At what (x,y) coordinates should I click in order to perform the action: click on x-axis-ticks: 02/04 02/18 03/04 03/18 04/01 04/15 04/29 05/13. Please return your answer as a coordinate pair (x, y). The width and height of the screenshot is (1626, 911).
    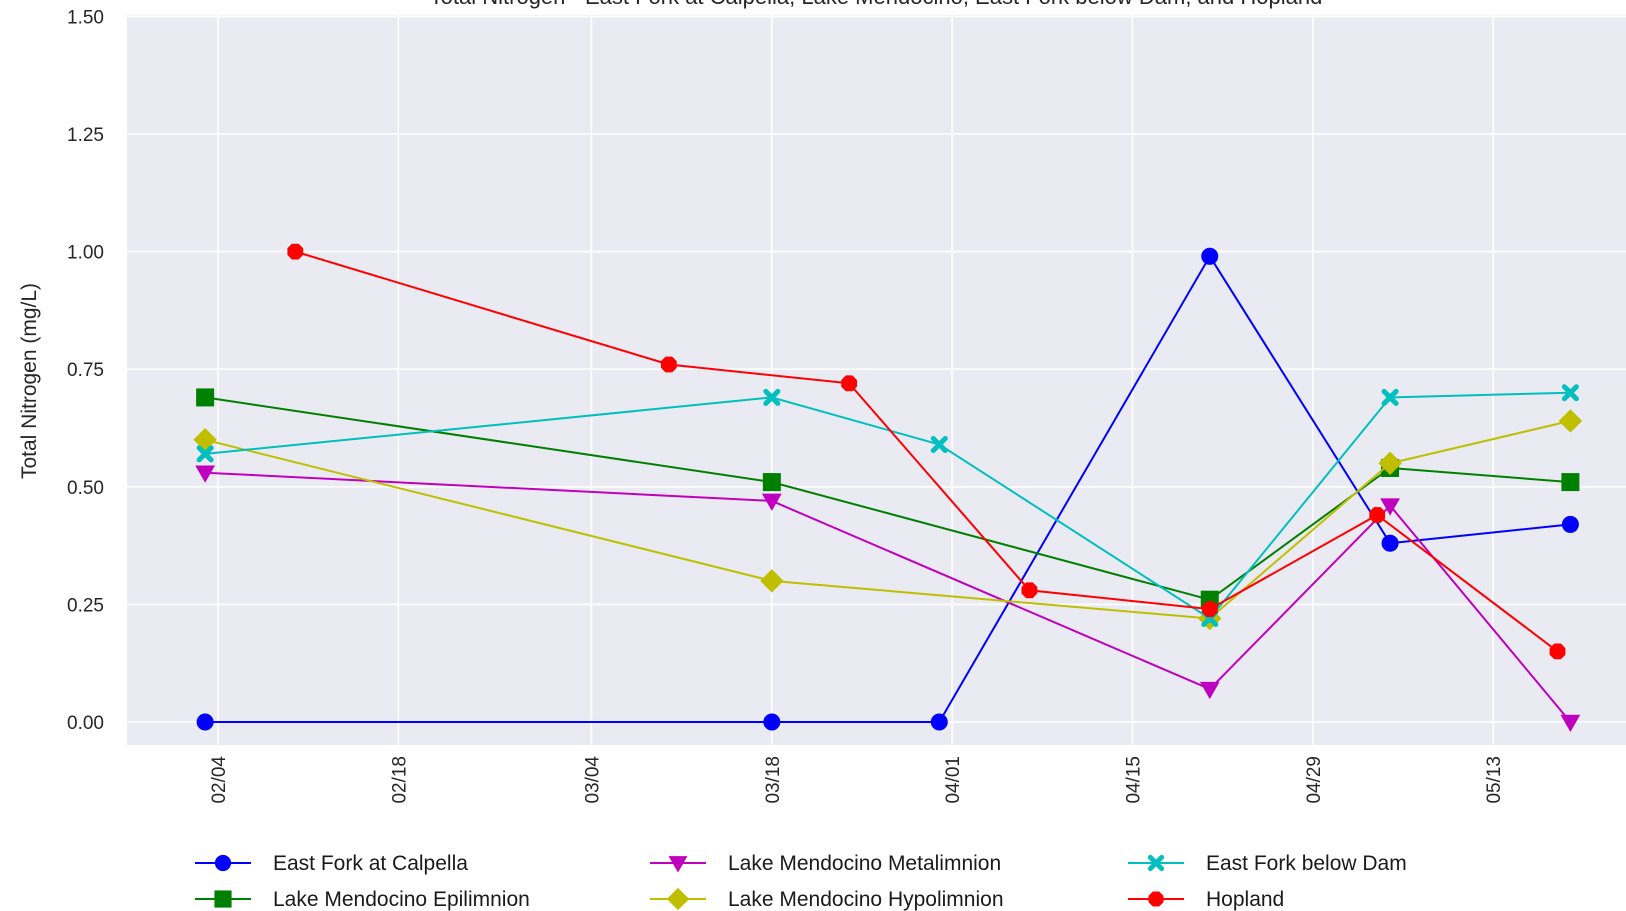
    Looking at the image, I should click on (857, 780).